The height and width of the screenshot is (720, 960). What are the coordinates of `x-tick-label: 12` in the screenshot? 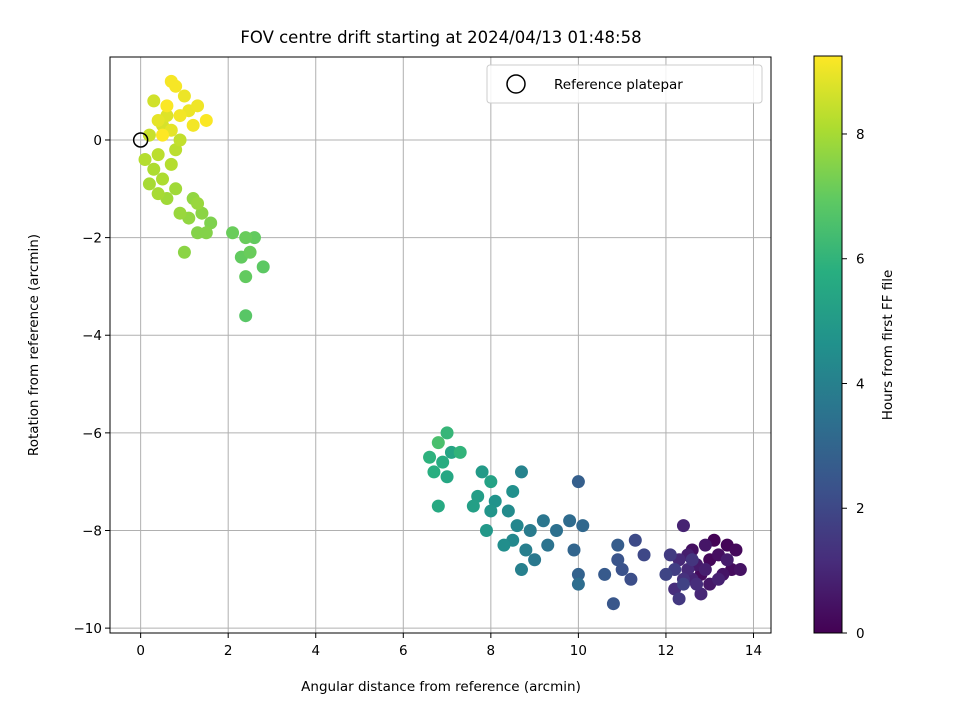 It's located at (665, 651).